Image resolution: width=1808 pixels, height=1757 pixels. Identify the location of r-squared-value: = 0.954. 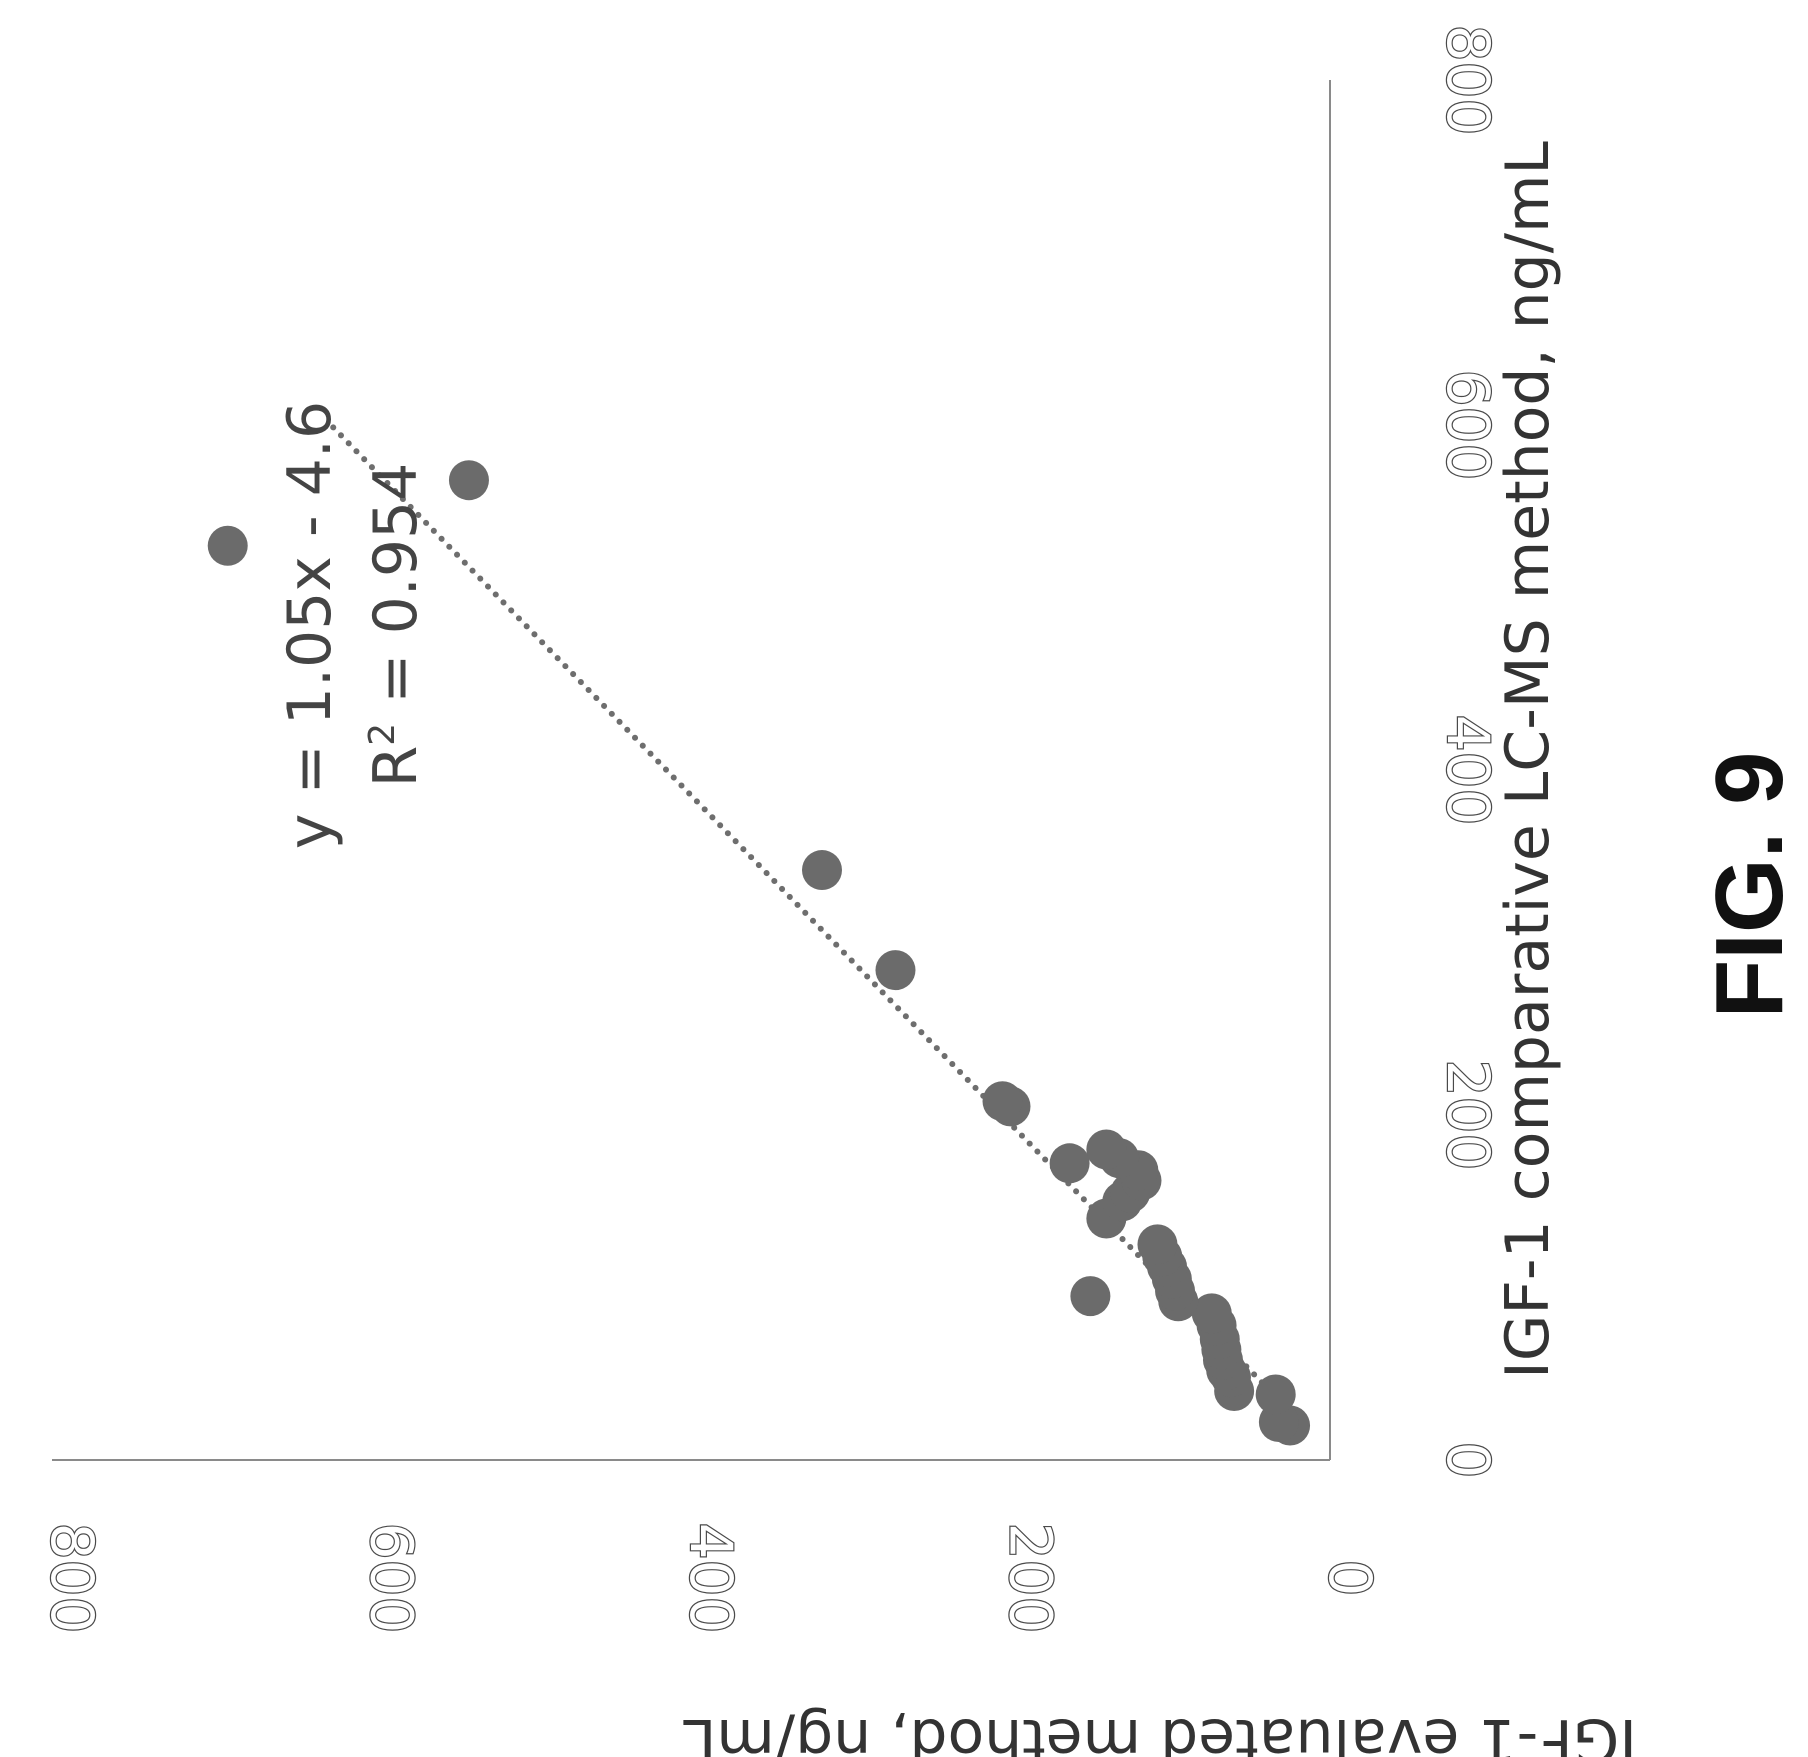
(396, 593).